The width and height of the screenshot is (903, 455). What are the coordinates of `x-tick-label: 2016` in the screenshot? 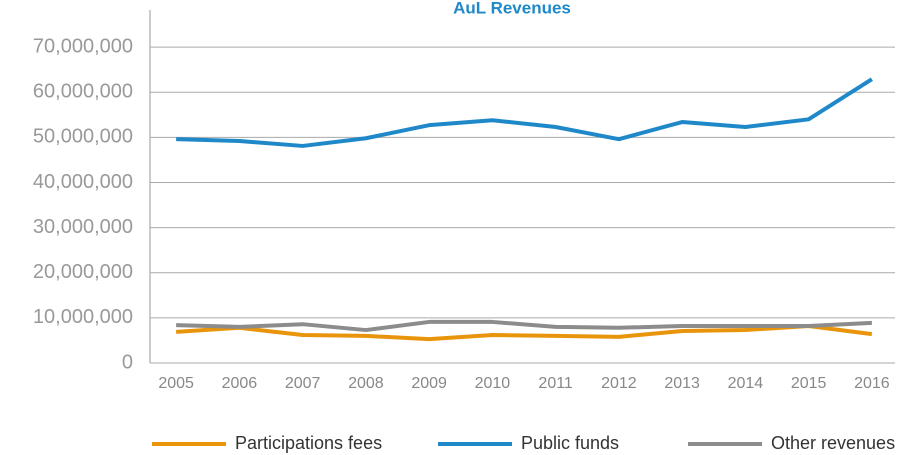 It's located at (872, 383).